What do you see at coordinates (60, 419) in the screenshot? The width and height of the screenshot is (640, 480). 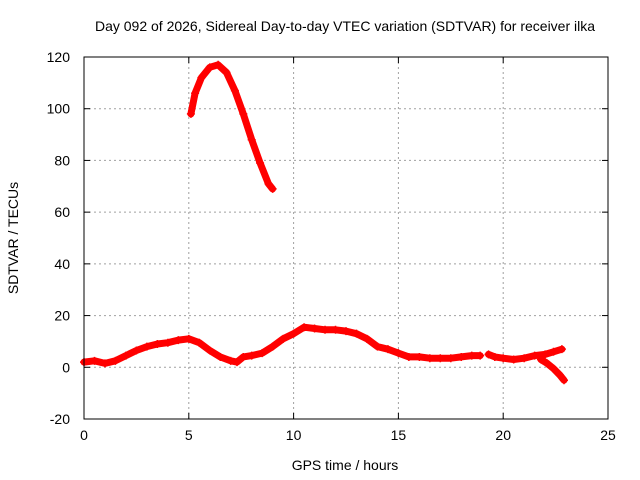 I see `y-tick-label: -20` at bounding box center [60, 419].